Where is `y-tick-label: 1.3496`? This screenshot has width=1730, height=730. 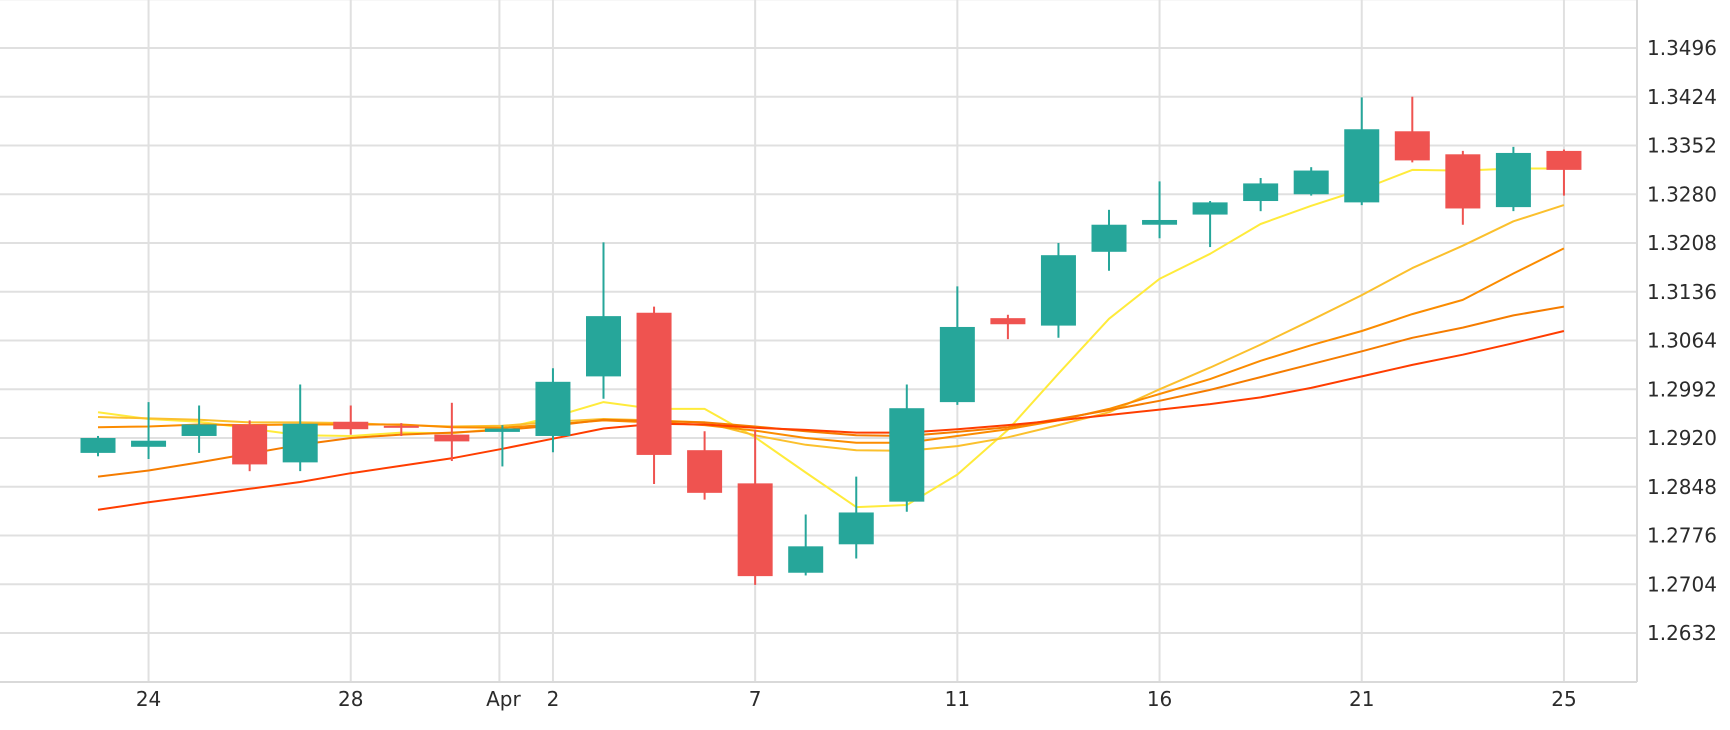
y-tick-label: 1.3496 is located at coordinates (1682, 48).